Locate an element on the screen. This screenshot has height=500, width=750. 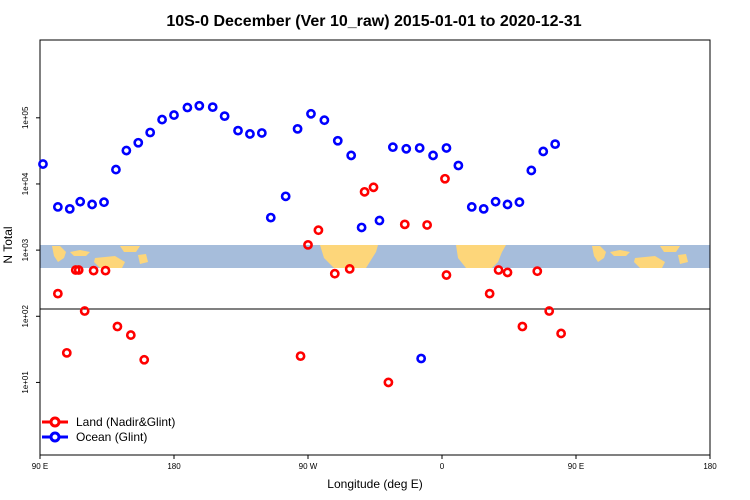
legend-item-ocean: Ocean (Glint) is located at coordinates (94, 437).